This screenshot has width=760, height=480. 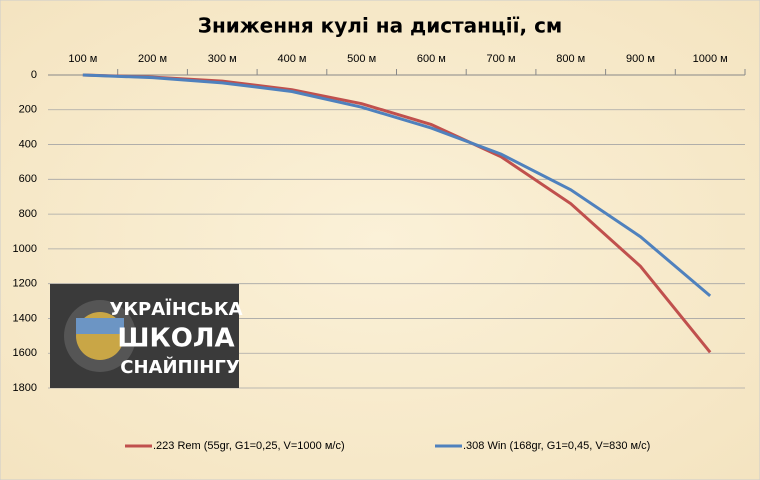 What do you see at coordinates (431, 59) in the screenshot?
I see `x-tick-label: 600 м` at bounding box center [431, 59].